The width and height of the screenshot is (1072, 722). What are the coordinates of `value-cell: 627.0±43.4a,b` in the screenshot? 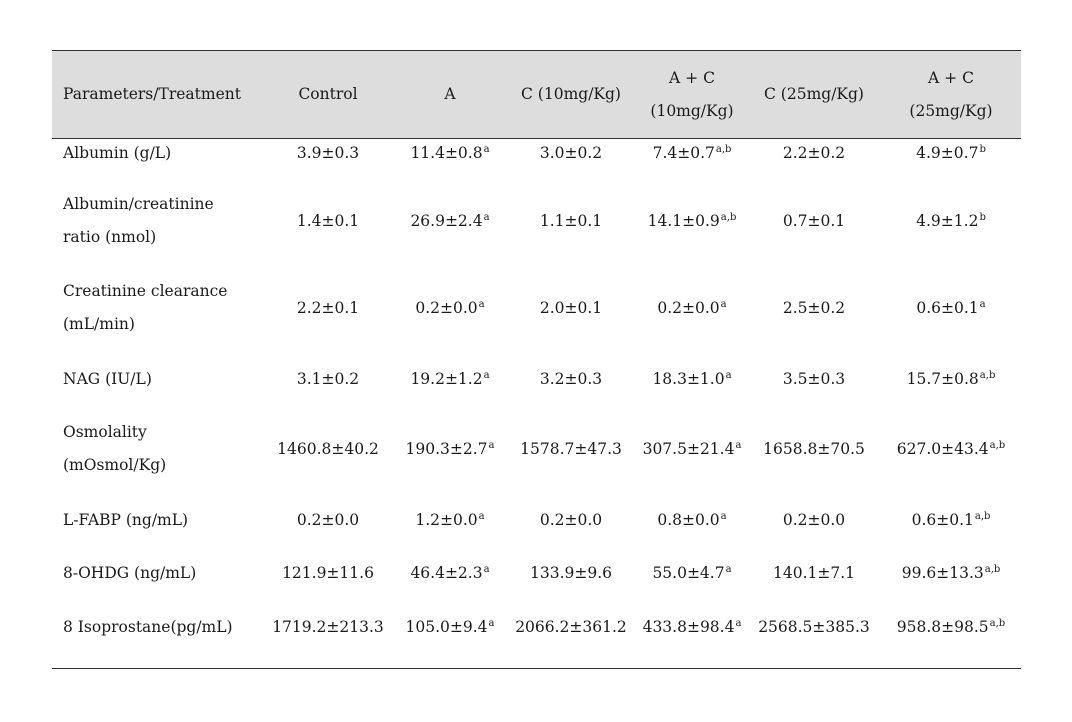 It's located at (951, 449).